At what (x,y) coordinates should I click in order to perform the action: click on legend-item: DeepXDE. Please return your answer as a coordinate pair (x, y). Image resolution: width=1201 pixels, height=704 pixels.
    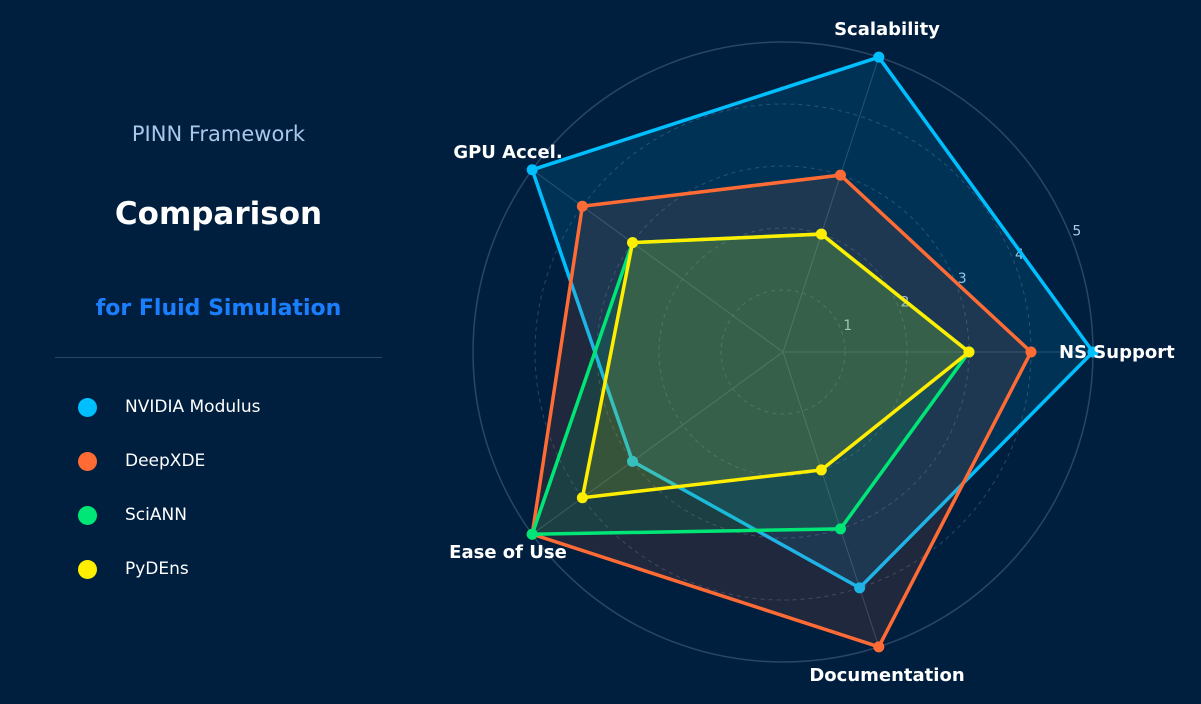
    Looking at the image, I should click on (141, 461).